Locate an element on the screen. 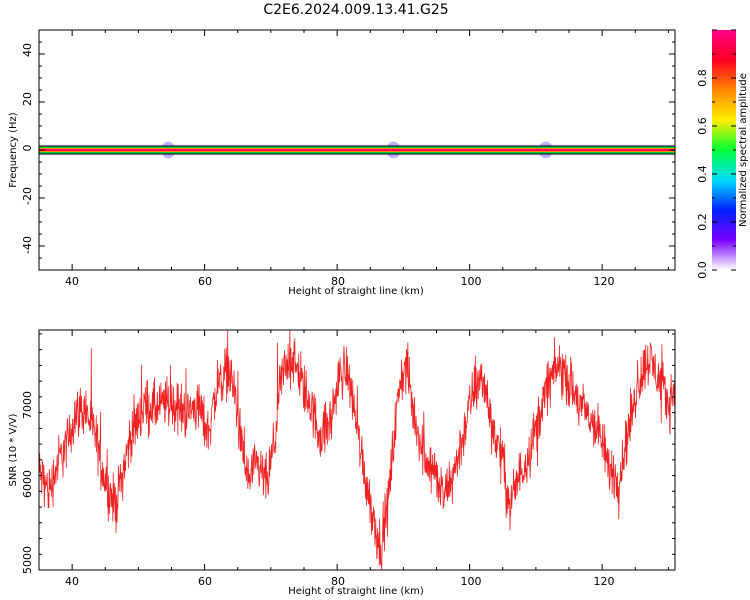 The width and height of the screenshot is (750, 600). colorbar-tick-label: 0.8 is located at coordinates (702, 78).